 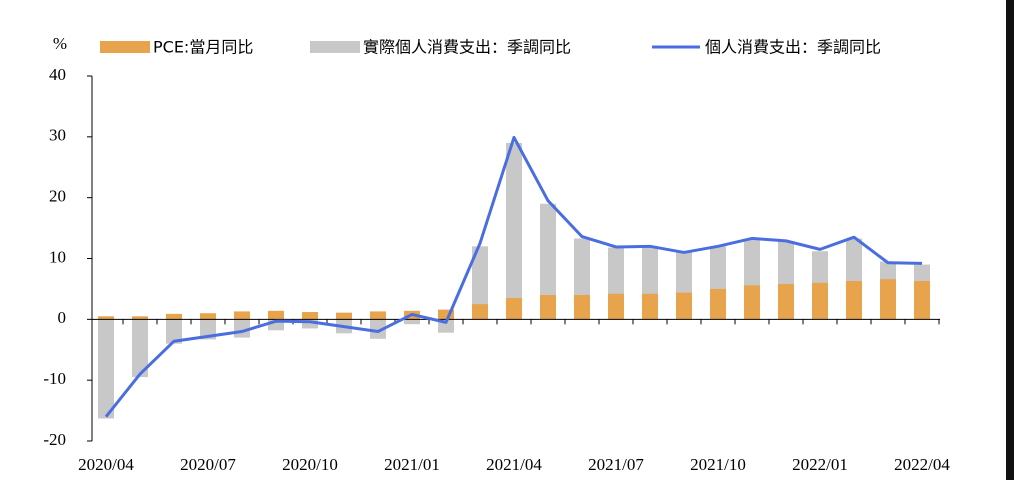 What do you see at coordinates (57, 256) in the screenshot?
I see `y-tick-label: 10` at bounding box center [57, 256].